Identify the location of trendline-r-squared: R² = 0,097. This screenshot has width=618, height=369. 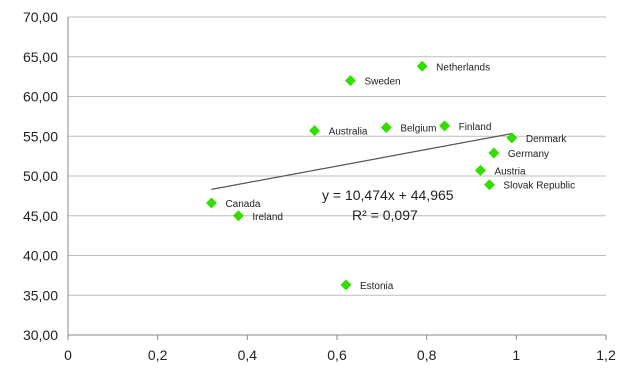
(385, 215).